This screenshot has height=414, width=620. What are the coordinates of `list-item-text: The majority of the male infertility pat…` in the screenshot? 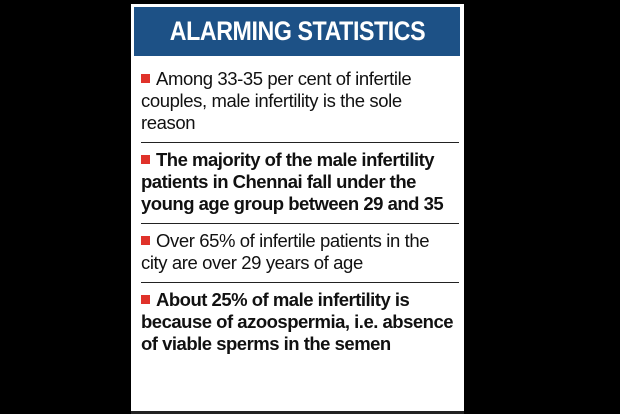 It's located at (292, 181).